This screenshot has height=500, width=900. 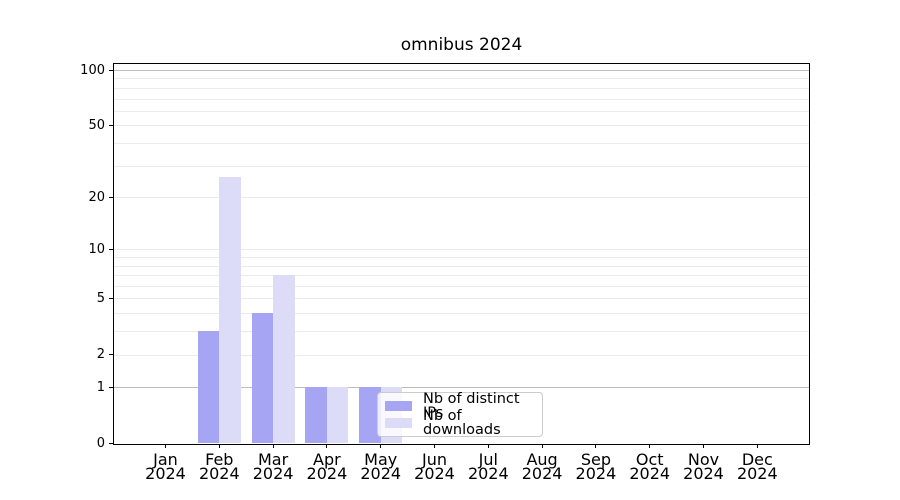 What do you see at coordinates (284, 359) in the screenshot?
I see `bar-downloads-mar` at bounding box center [284, 359].